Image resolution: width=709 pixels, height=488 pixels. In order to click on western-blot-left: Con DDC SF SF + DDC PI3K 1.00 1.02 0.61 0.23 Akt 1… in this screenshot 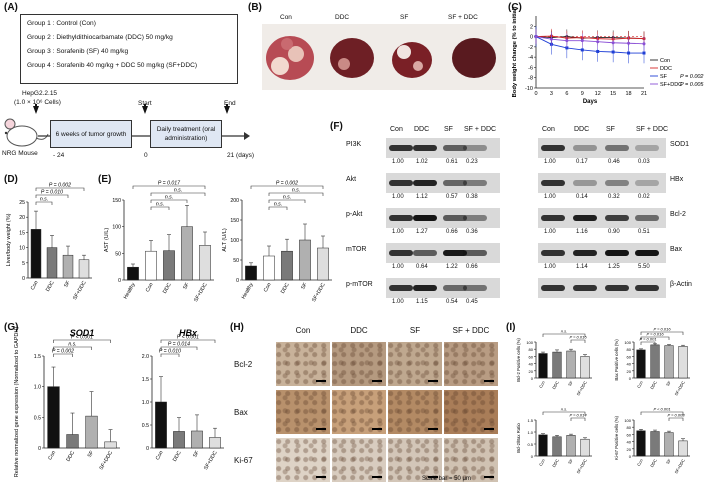, I will do `click(424, 221)`.